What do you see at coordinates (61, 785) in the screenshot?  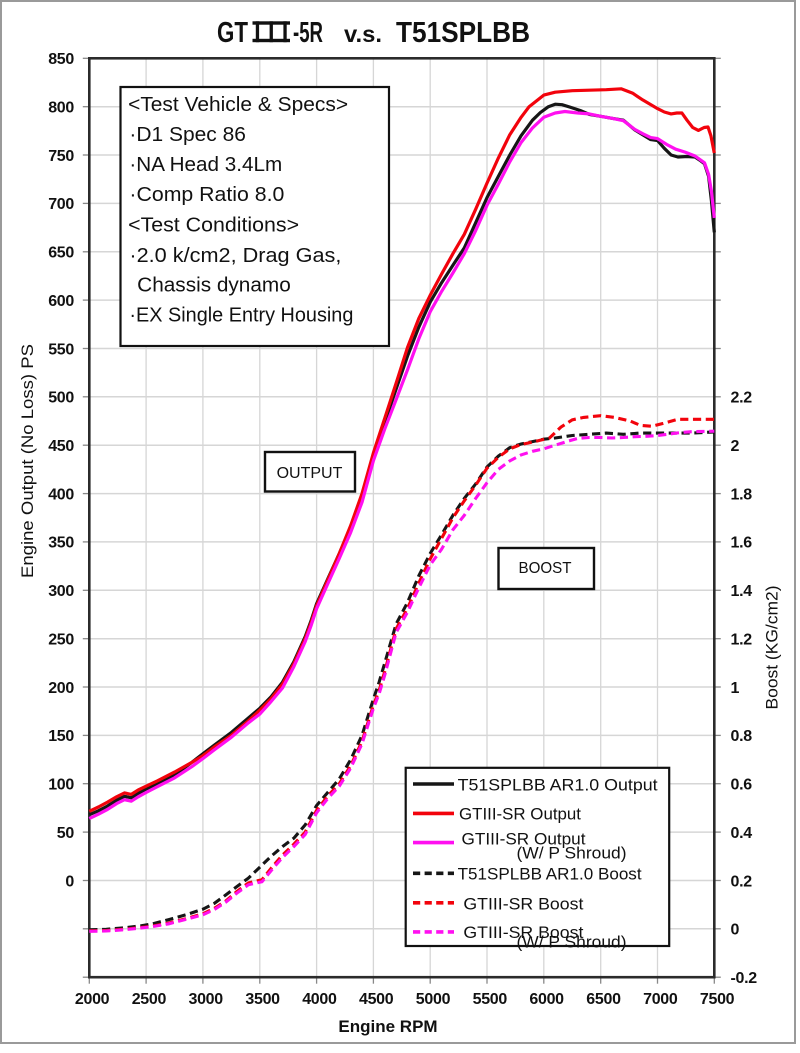 I see `svg-text: 100` at bounding box center [61, 785].